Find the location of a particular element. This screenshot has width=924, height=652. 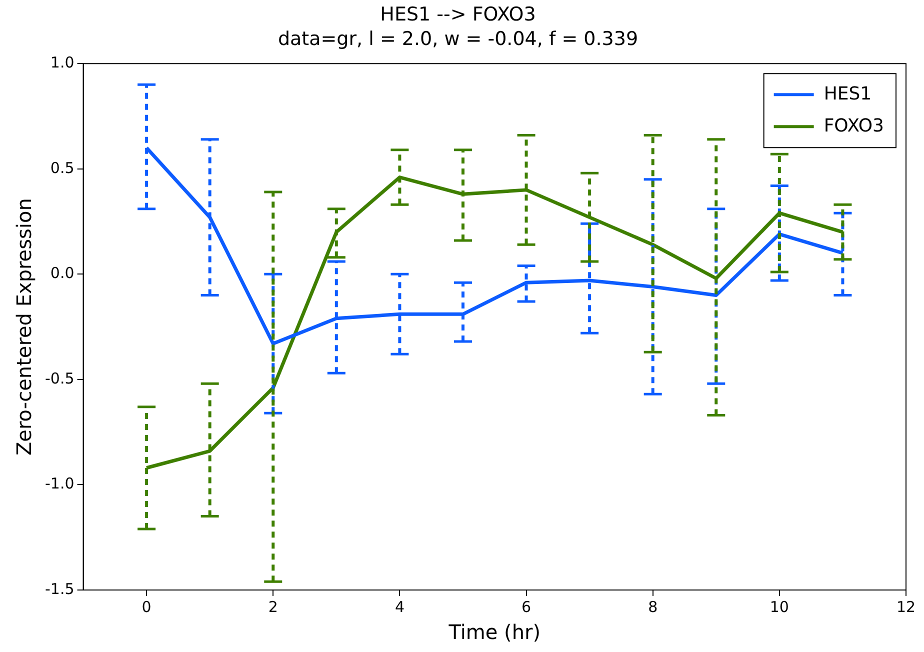

y-tick-label: -1.0 is located at coordinates (59, 483).